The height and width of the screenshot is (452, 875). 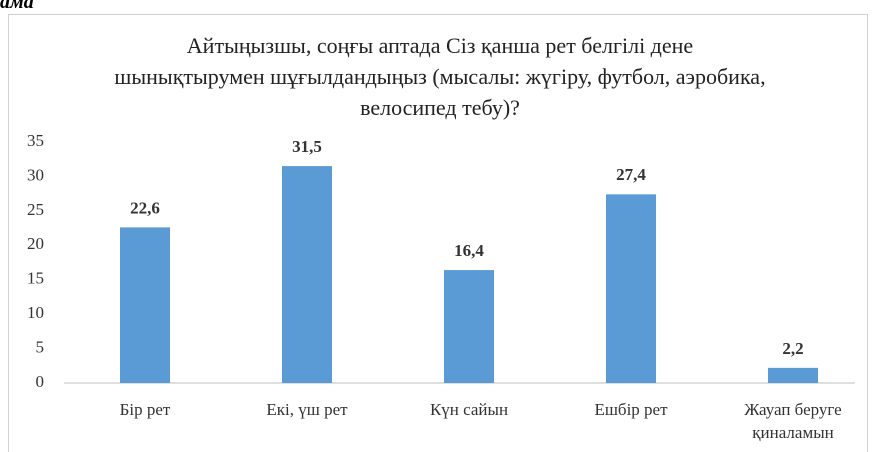 What do you see at coordinates (35, 174) in the screenshot?
I see `y-tick-label: 30` at bounding box center [35, 174].